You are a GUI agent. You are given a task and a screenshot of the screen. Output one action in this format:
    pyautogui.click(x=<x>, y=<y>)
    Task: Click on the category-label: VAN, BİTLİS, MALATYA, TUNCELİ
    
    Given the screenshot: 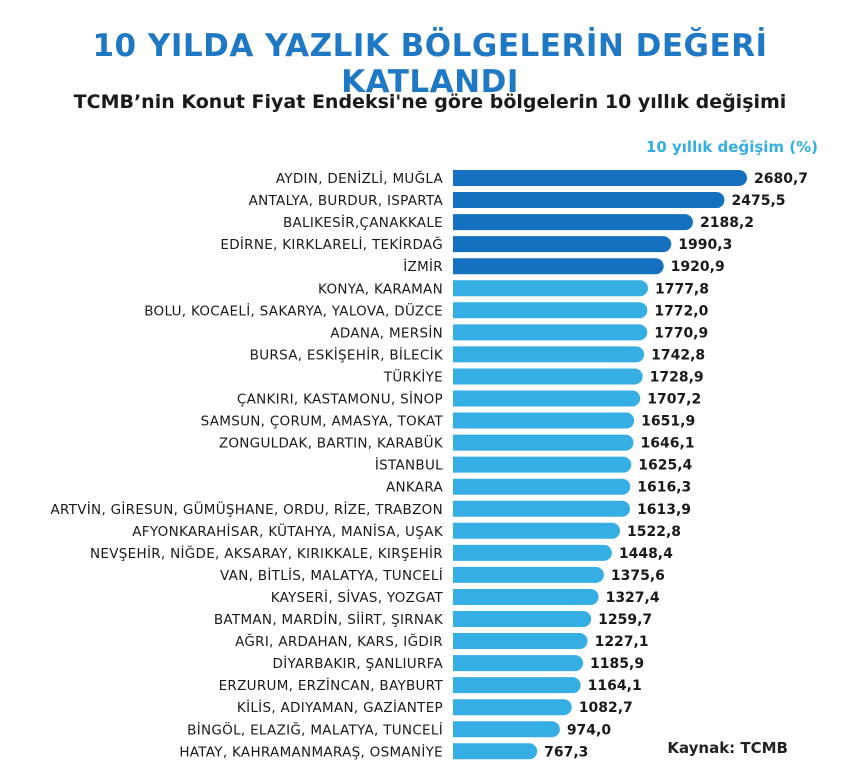 What is the action you would take?
    pyautogui.click(x=331, y=575)
    